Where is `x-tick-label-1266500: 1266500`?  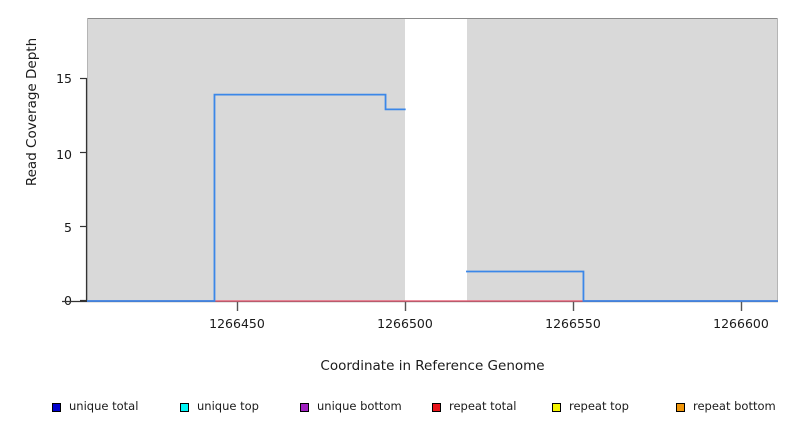
x-tick-label-1266500: 1266500 is located at coordinates (405, 323).